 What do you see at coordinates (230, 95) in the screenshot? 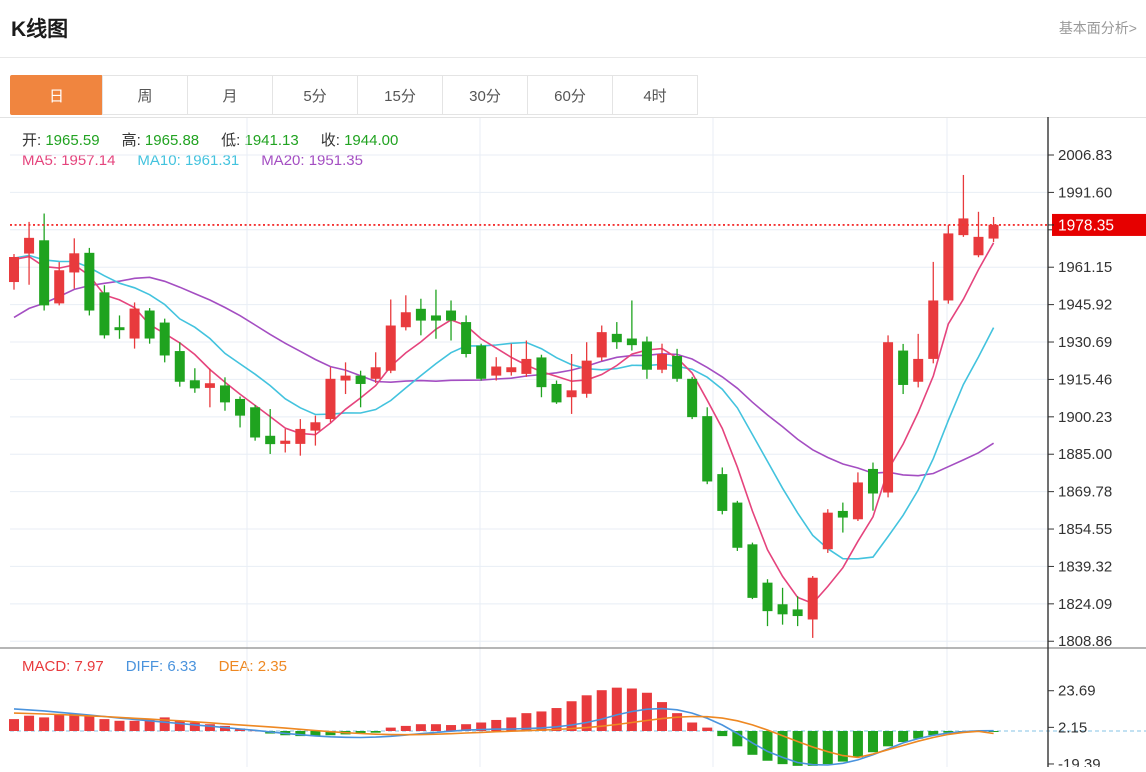
I see `tab-month: 月` at bounding box center [230, 95].